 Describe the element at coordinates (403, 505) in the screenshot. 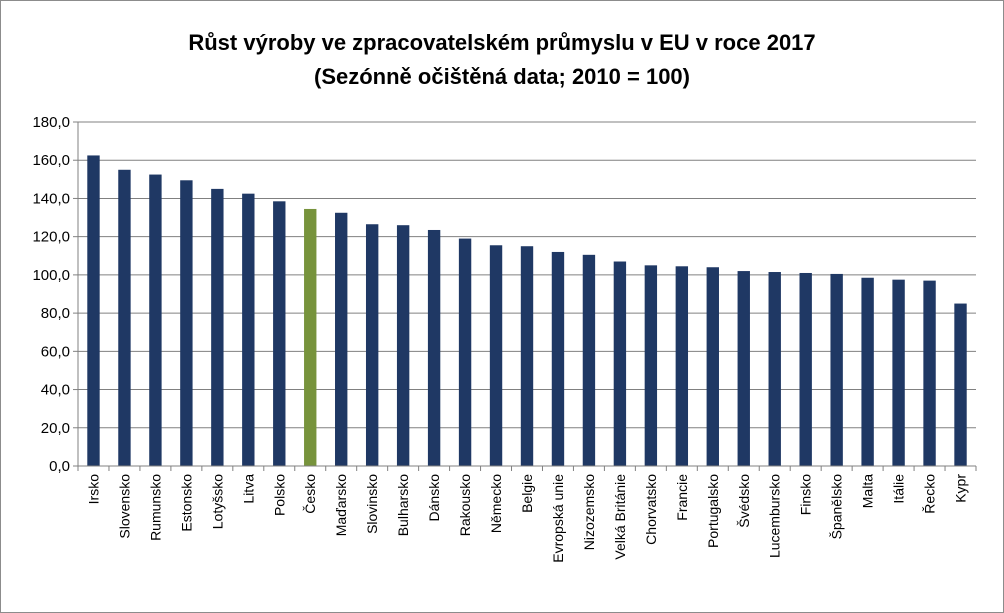

I see `category-label: Bulharsko` at that location.